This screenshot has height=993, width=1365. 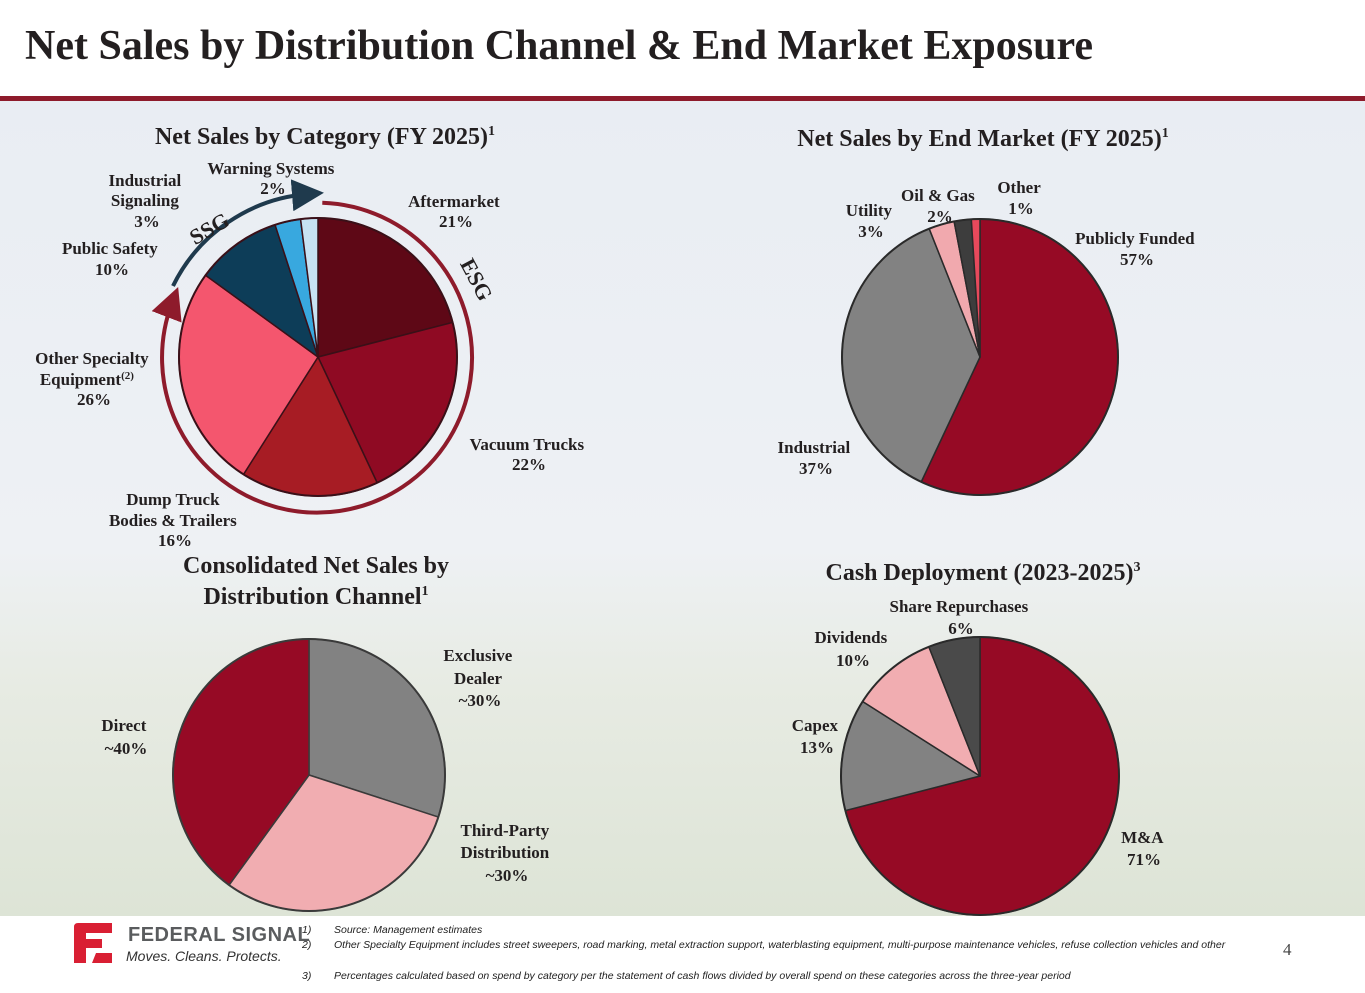 I want to click on distribution-chart-title-line1: Consolidated Net Sales by, so click(x=316, y=566).